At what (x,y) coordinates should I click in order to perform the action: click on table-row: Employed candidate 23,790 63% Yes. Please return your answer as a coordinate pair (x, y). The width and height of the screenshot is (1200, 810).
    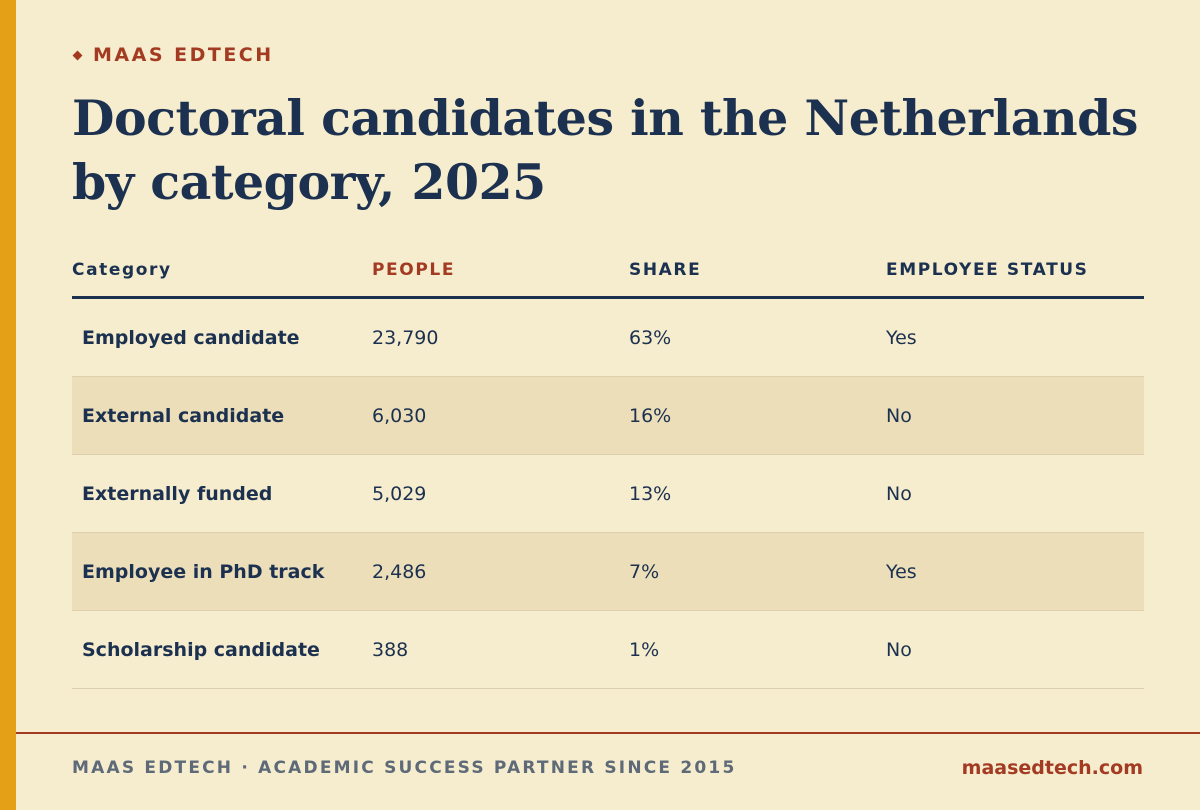
    Looking at the image, I should click on (608, 337).